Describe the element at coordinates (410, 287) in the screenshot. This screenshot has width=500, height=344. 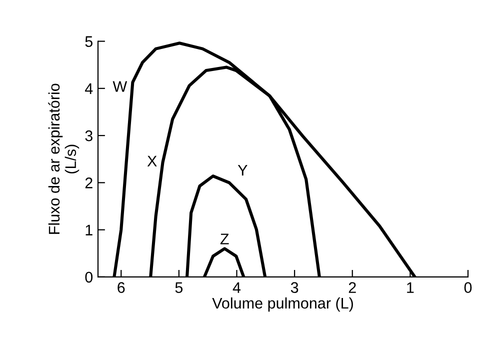
I see `x-tick-label: 1` at that location.